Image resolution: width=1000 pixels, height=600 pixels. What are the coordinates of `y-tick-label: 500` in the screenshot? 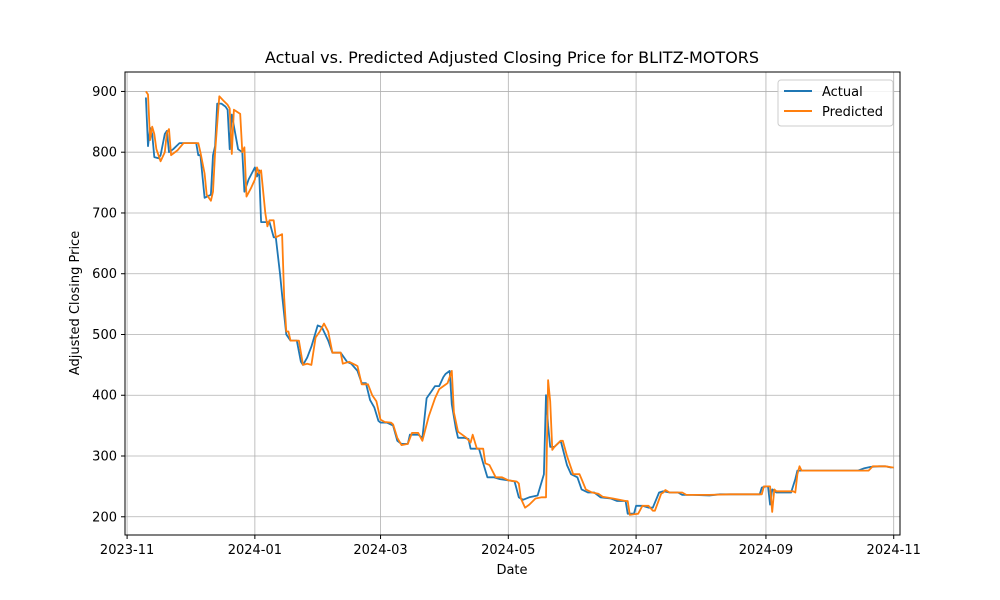 It's located at (104, 335).